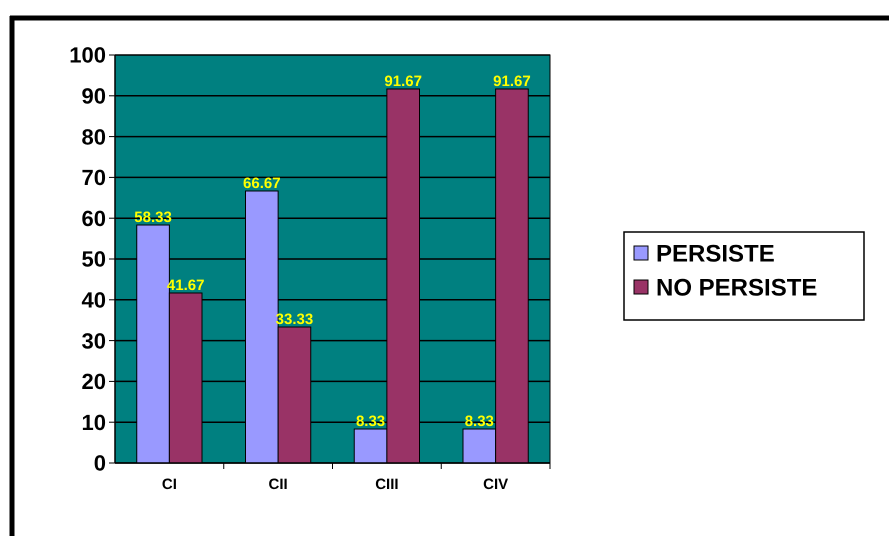  Describe the element at coordinates (495, 484) in the screenshot. I see `x-tick-label: CIV` at that location.